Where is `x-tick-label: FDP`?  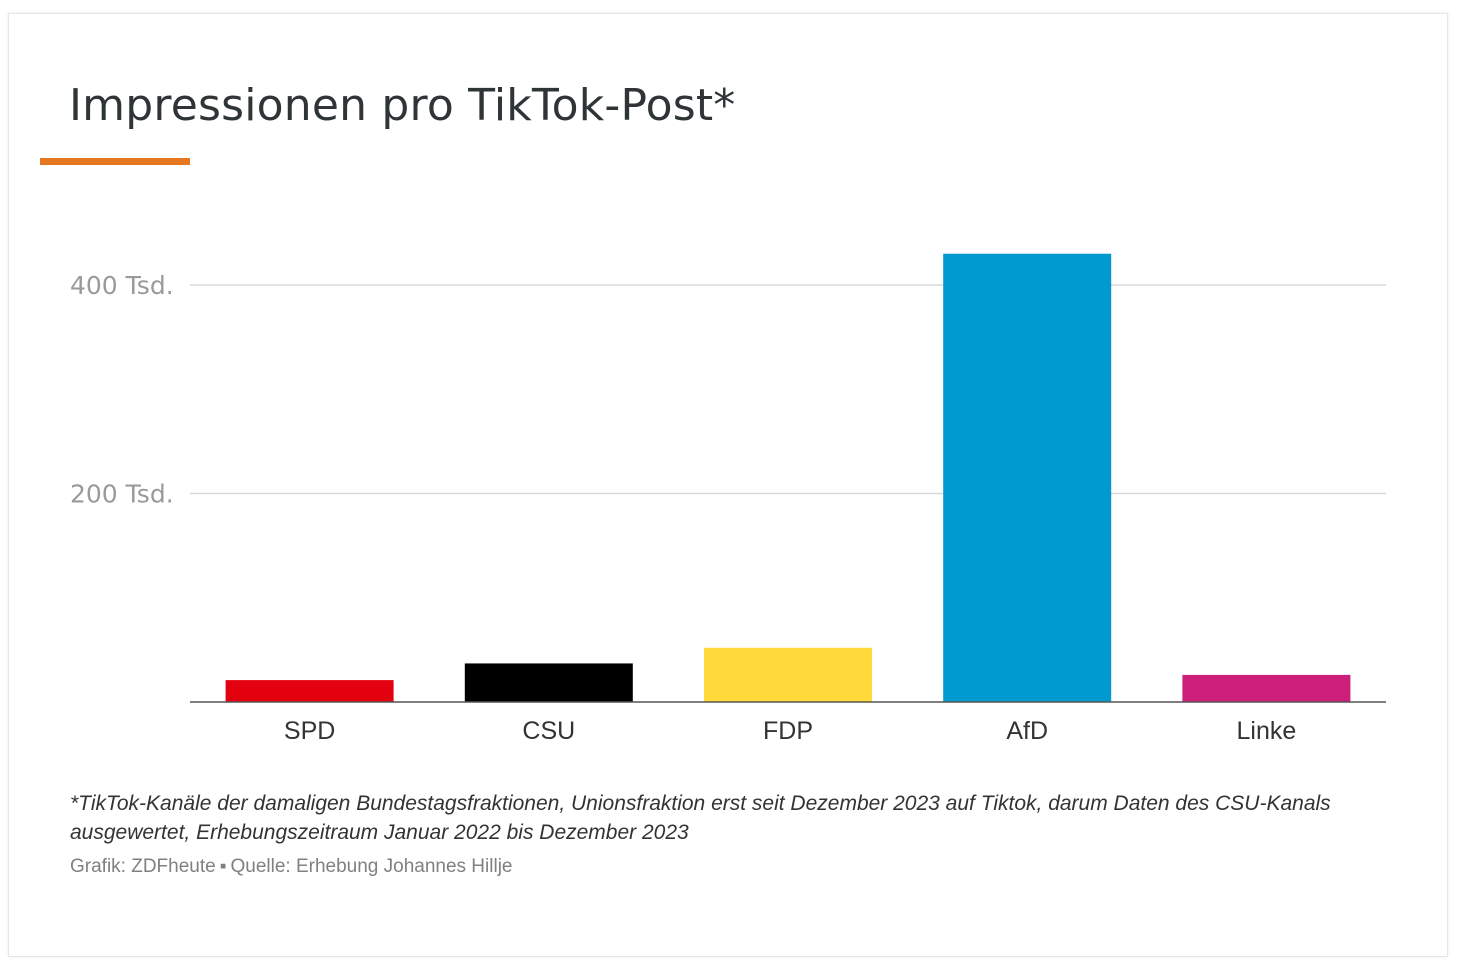
x-tick-label: FDP is located at coordinates (788, 731).